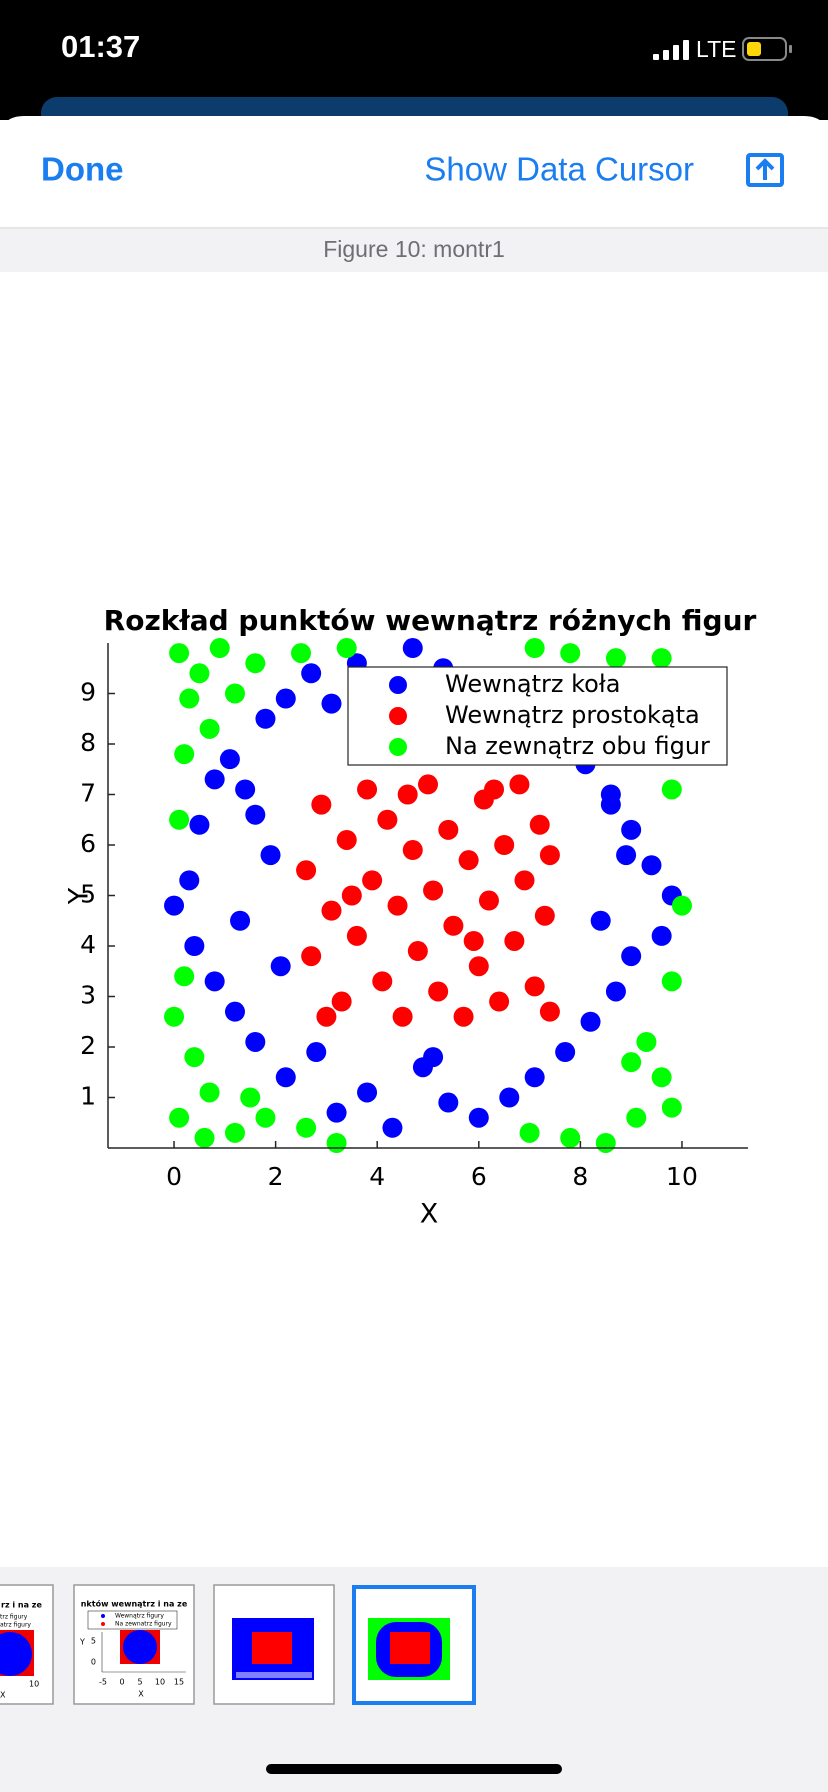 The image size is (828, 1792). What do you see at coordinates (577, 746) in the screenshot?
I see `legend-label: Na zewnątrz obu figur` at bounding box center [577, 746].